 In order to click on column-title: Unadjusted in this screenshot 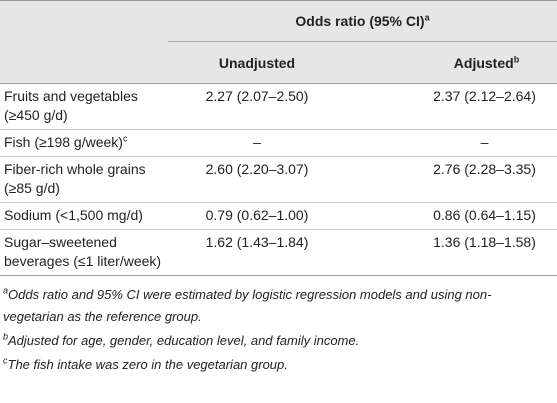, I will do `click(257, 62)`.